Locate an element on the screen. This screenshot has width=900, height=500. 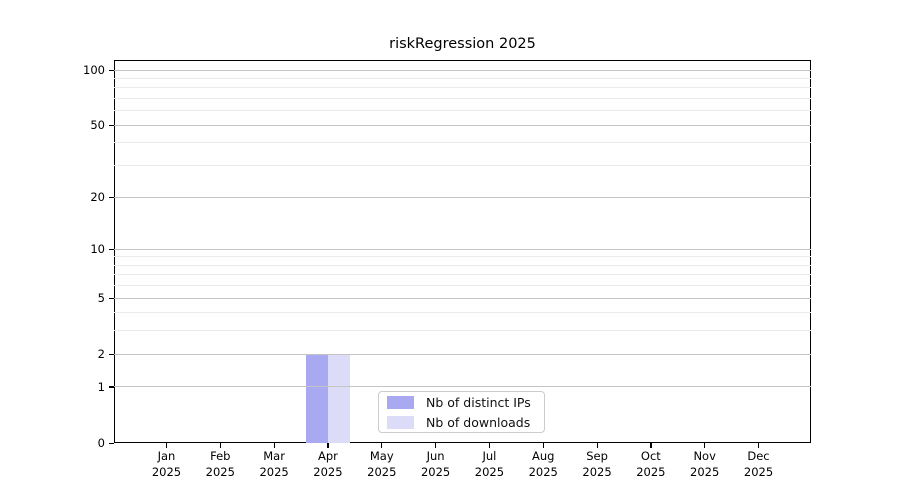
legend-item-distinct-ips: Nb of distinct IPs is located at coordinates (465, 402).